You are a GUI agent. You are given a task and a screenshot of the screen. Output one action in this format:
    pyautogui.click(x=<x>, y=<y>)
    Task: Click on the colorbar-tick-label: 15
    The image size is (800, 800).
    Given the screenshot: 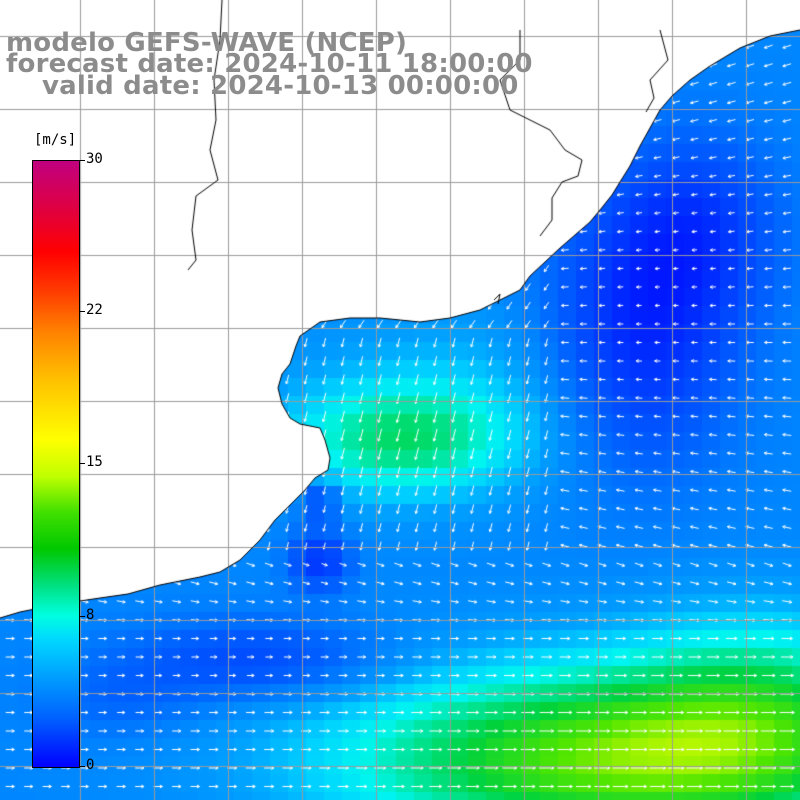 What is the action you would take?
    pyautogui.click(x=94, y=462)
    